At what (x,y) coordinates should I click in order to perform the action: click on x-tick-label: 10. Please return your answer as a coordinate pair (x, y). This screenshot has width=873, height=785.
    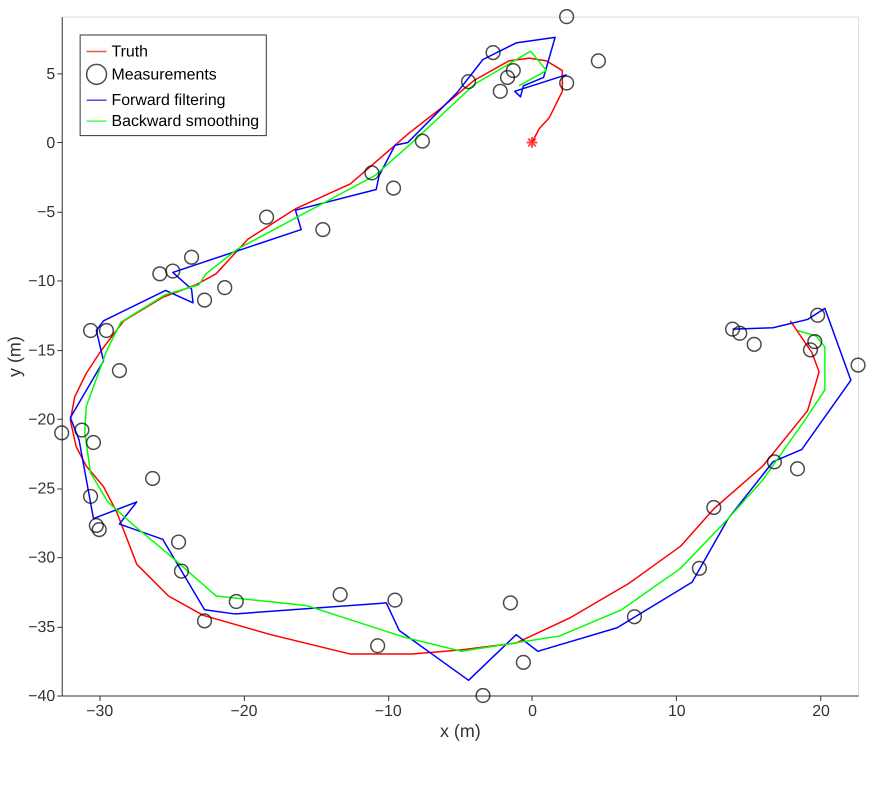
    Looking at the image, I should click on (677, 711).